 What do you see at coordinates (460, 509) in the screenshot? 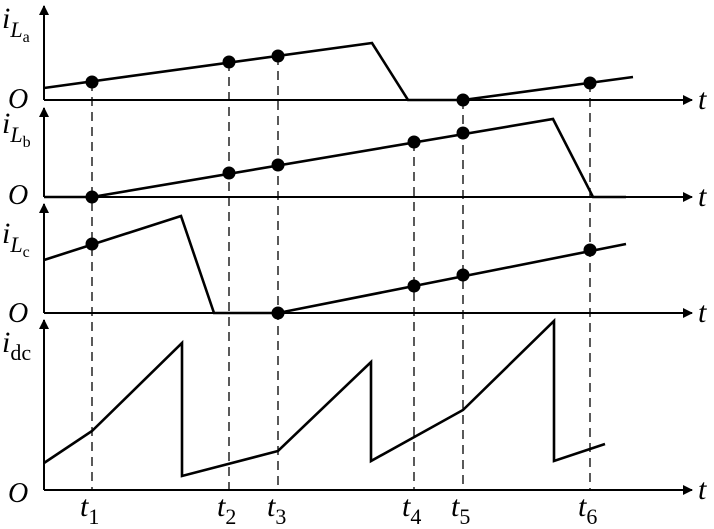
I see `label-t5: t5` at bounding box center [460, 509].